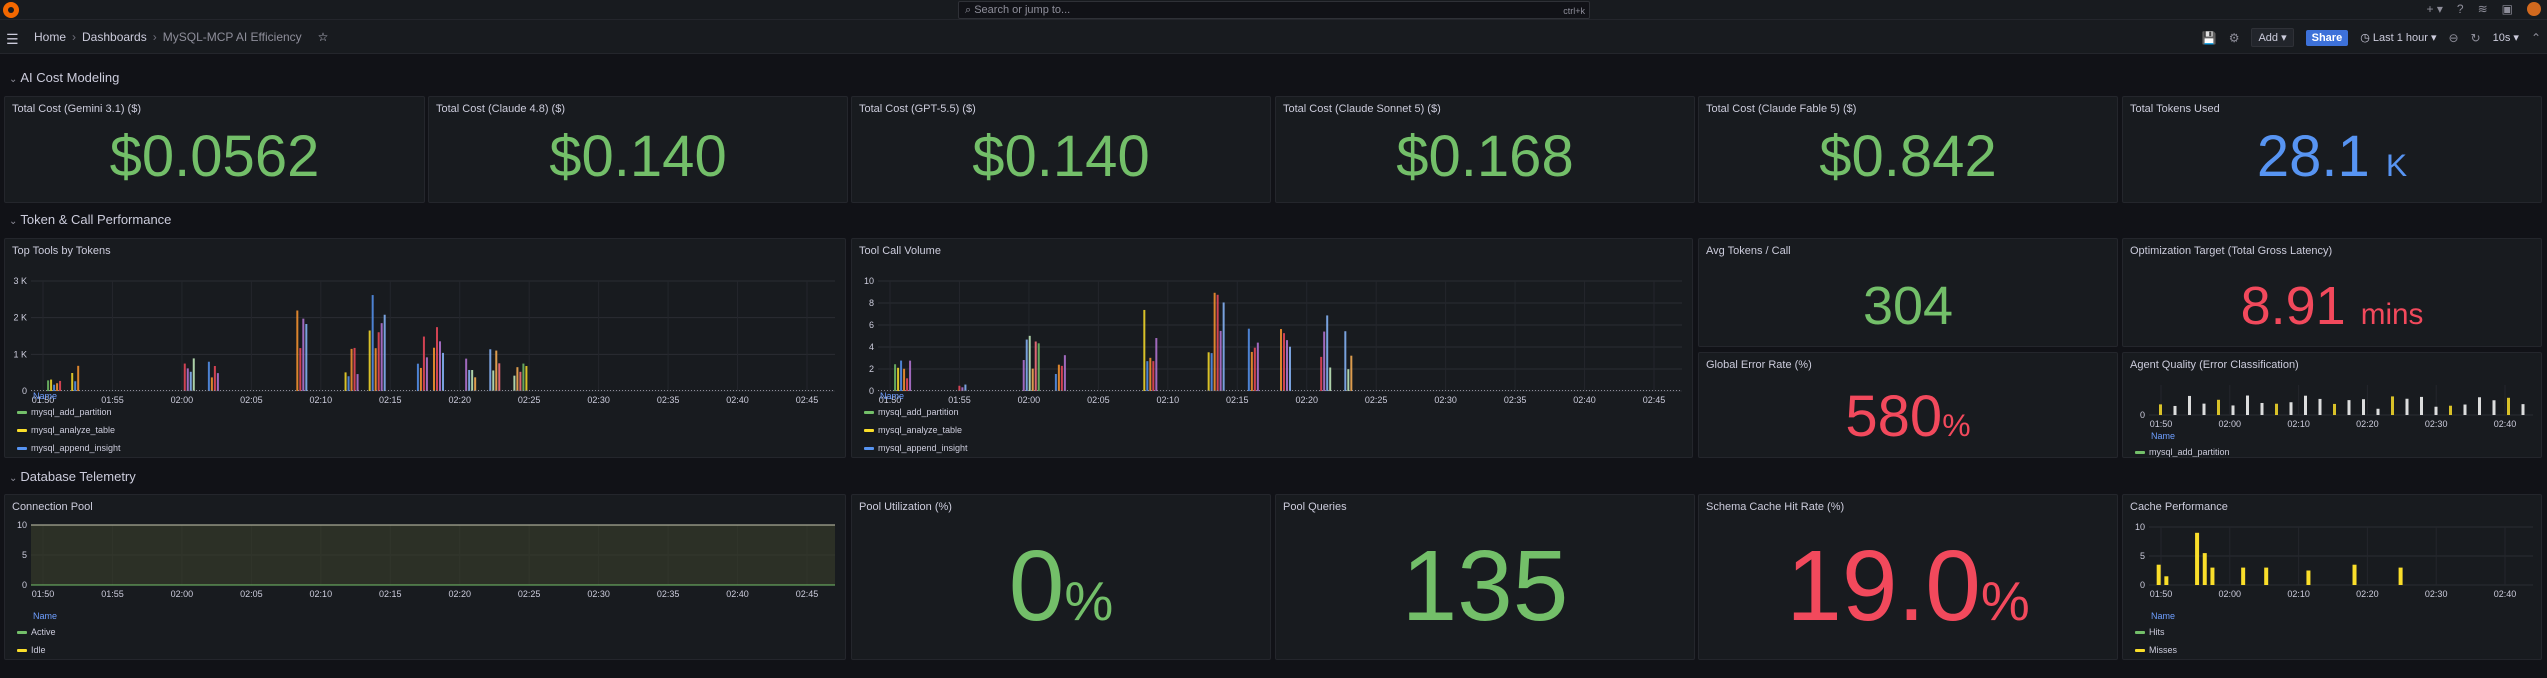 The image size is (2547, 678). I want to click on panel-cost-gpt55: Total Cost (GPT-5.5) ($) $0.140, so click(1061, 149).